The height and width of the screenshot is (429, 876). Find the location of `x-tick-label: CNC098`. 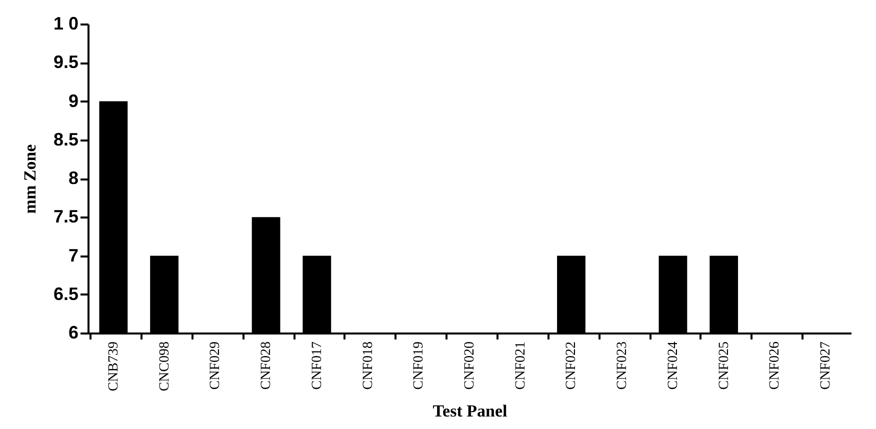

x-tick-label: CNC098 is located at coordinates (164, 367).